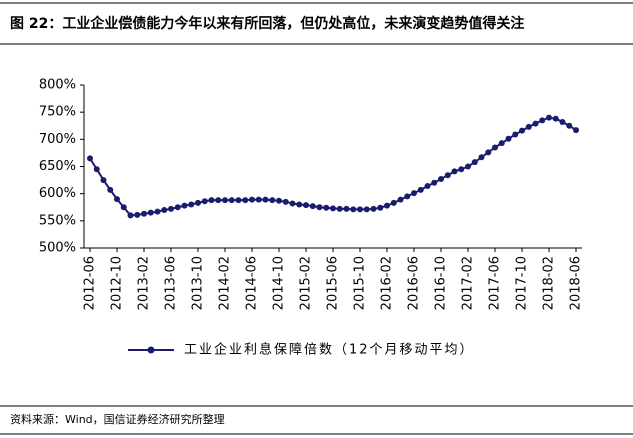 This screenshot has width=633, height=438. What do you see at coordinates (57, 166) in the screenshot?
I see `y-tick-label: 650%` at bounding box center [57, 166].